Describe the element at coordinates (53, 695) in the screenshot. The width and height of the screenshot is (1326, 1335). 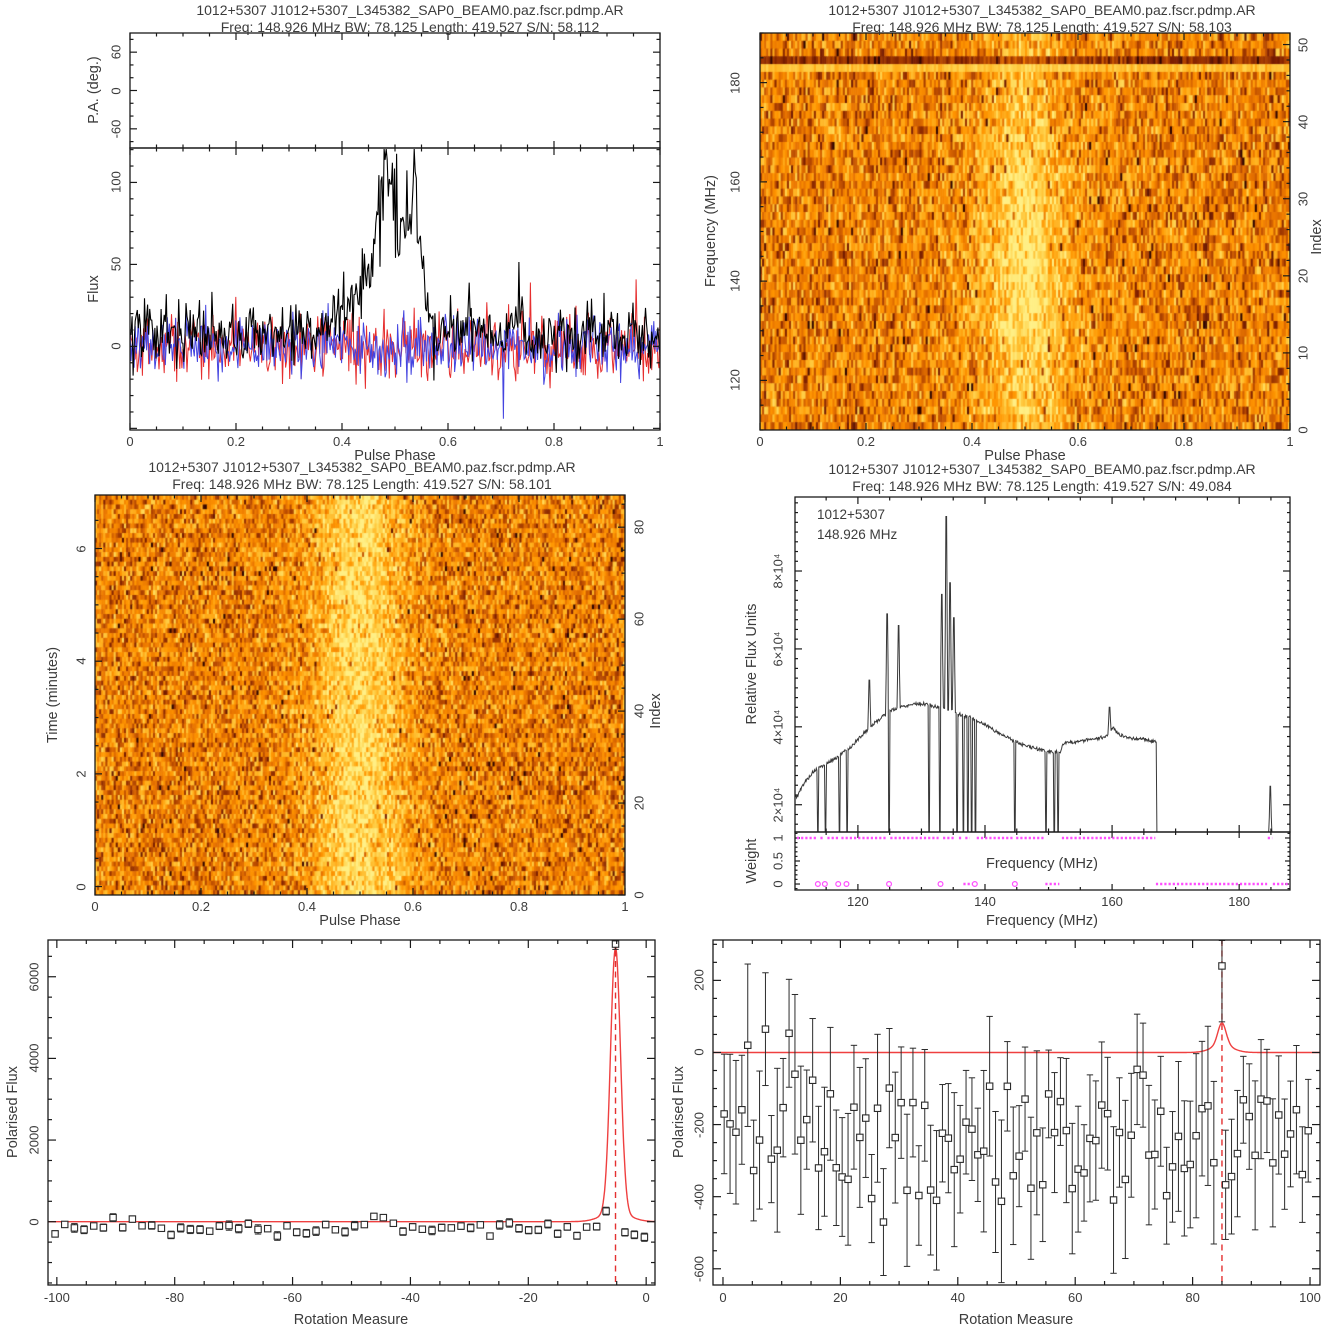
I see `time-axis-label: Time (minutes)` at that location.